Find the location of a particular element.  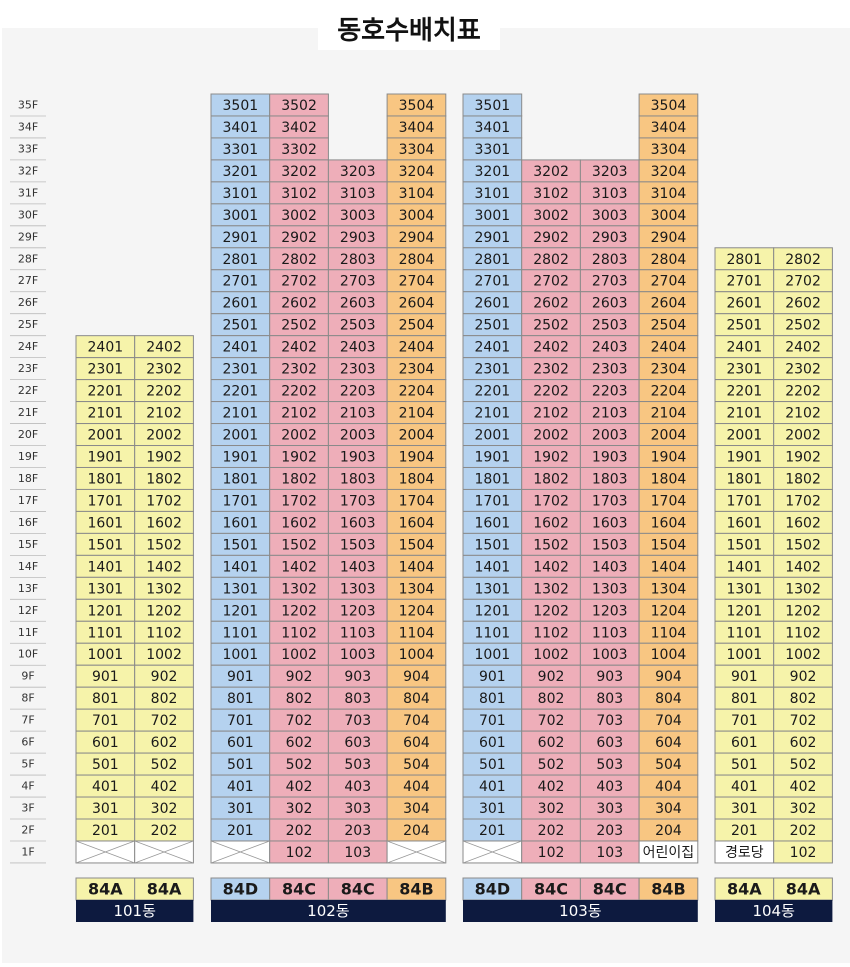

unit-label: 2203 is located at coordinates (358, 392).